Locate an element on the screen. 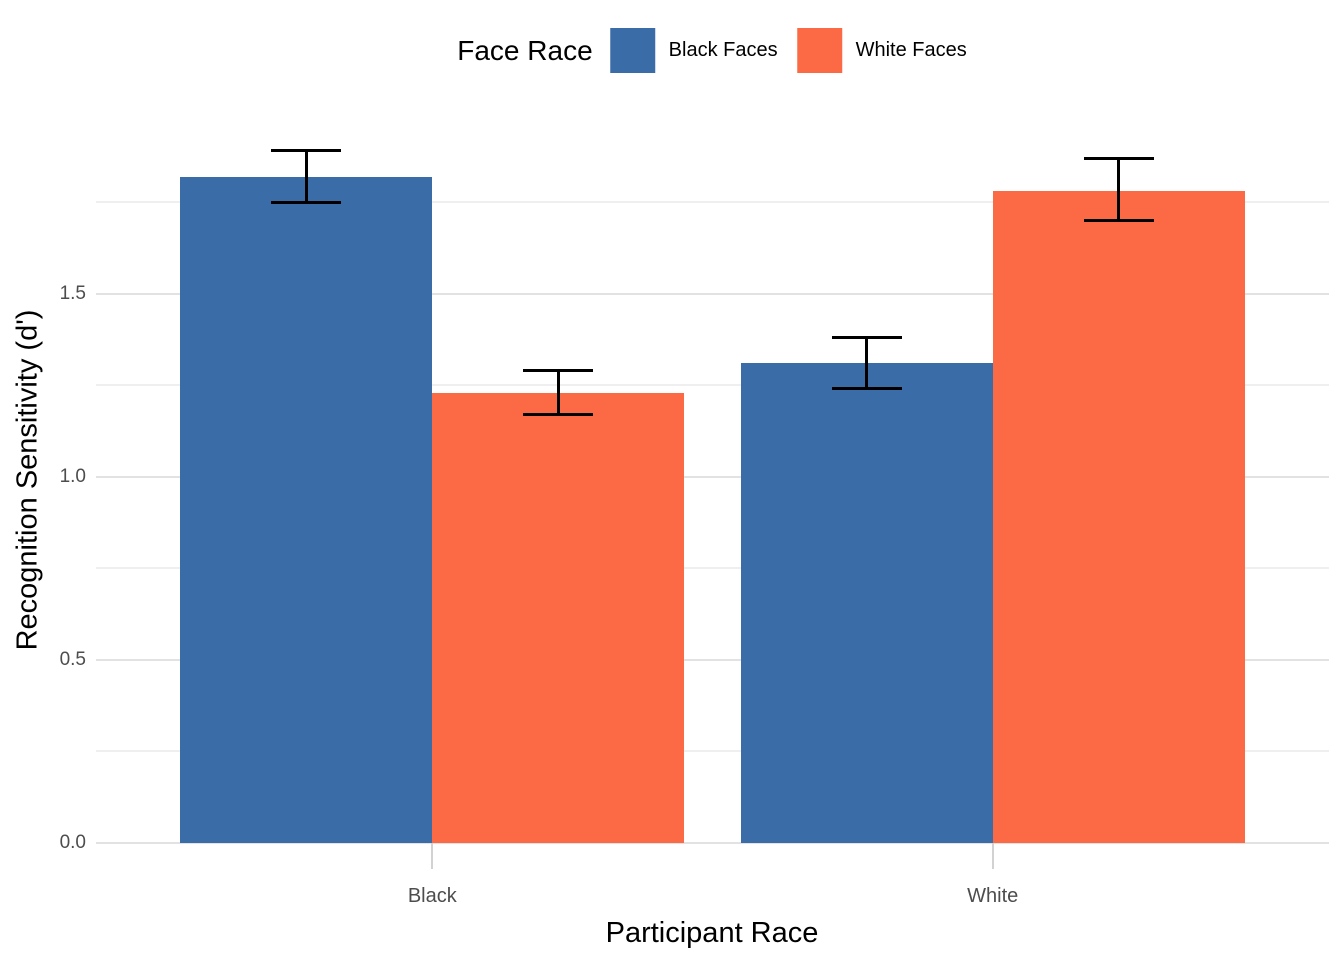  y-tick-label-1.5: 1.5 is located at coordinates (72, 293).